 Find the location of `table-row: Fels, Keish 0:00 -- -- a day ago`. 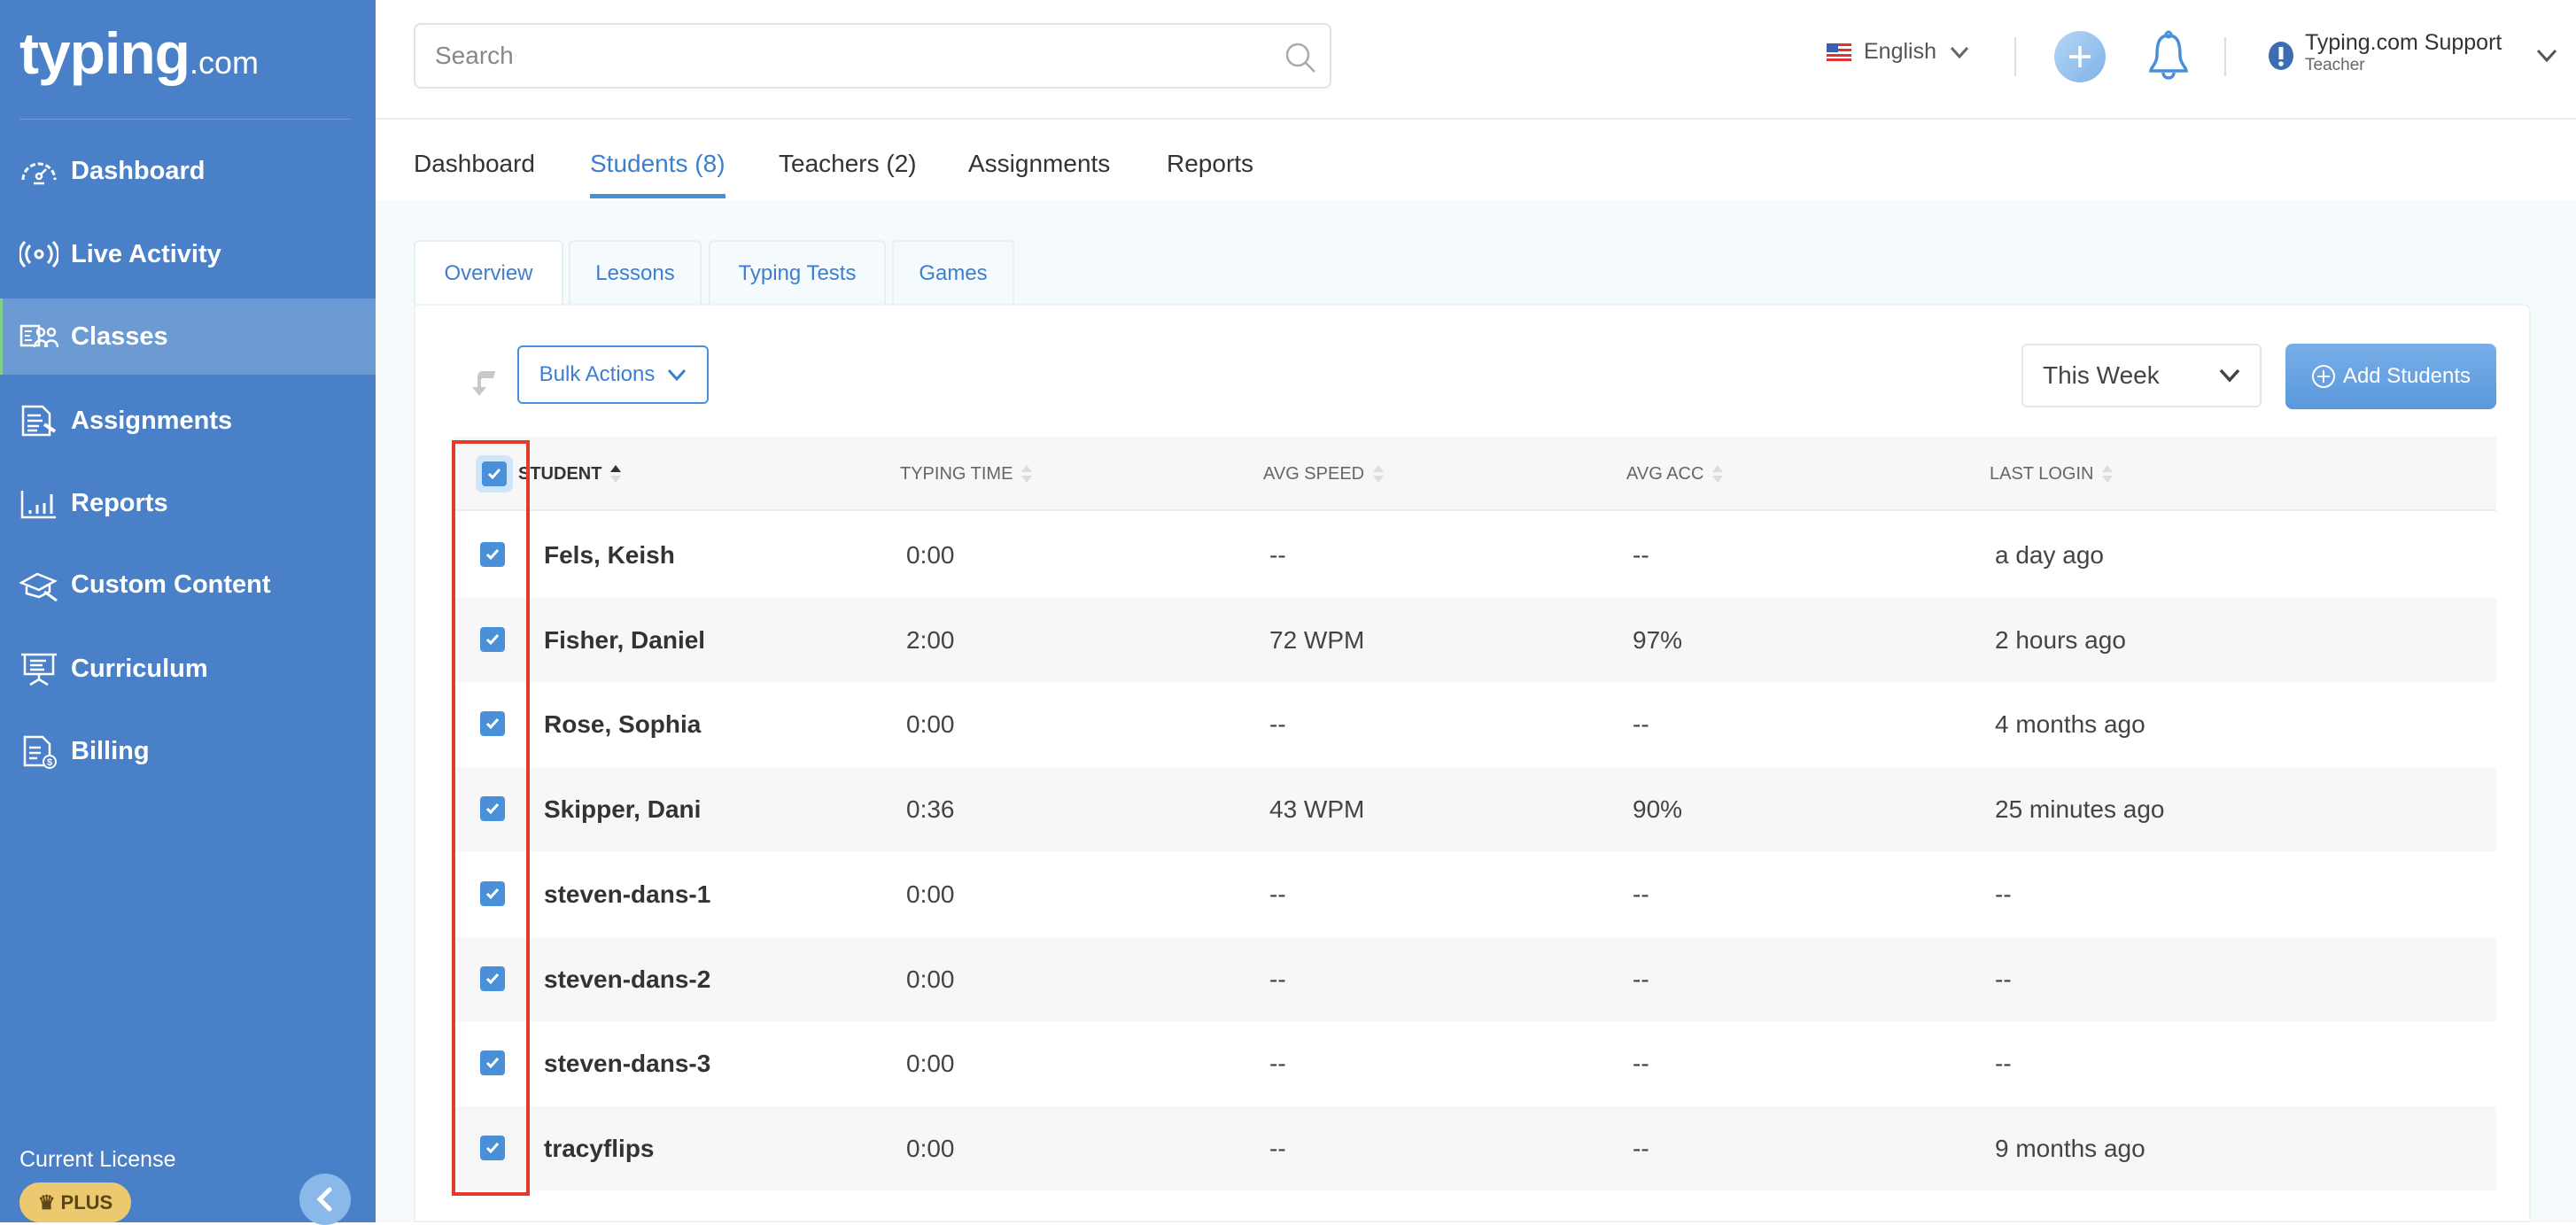

table-row: Fels, Keish 0:00 -- -- a day ago is located at coordinates (1475, 555).